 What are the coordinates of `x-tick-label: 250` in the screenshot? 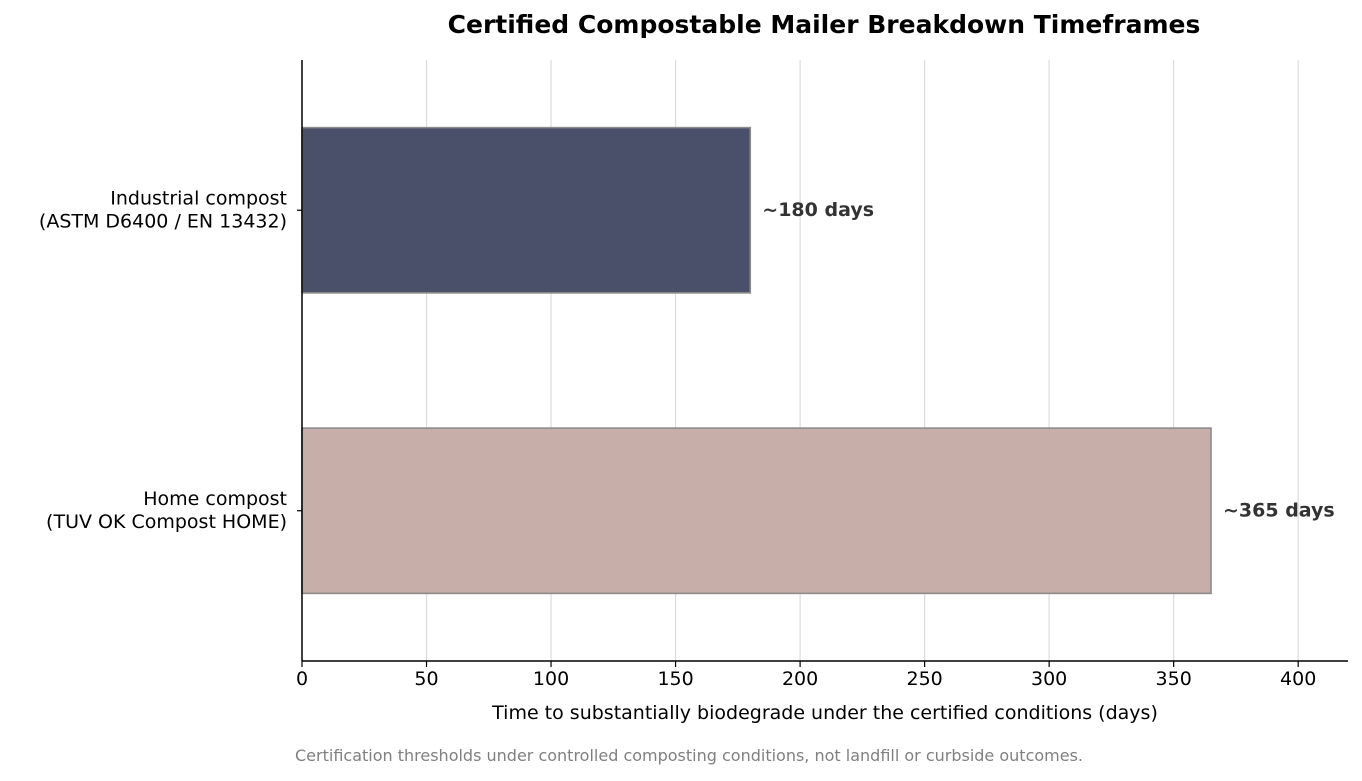 It's located at (924, 679).